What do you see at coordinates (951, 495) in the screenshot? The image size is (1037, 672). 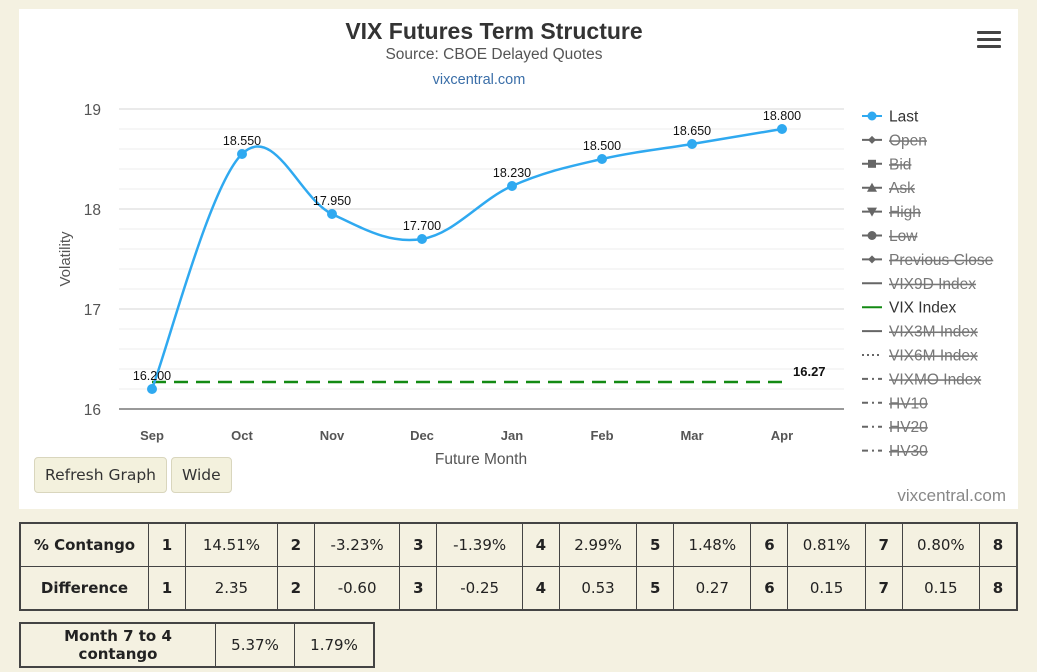 I see `chart-credit: vixcentral.com` at bounding box center [951, 495].